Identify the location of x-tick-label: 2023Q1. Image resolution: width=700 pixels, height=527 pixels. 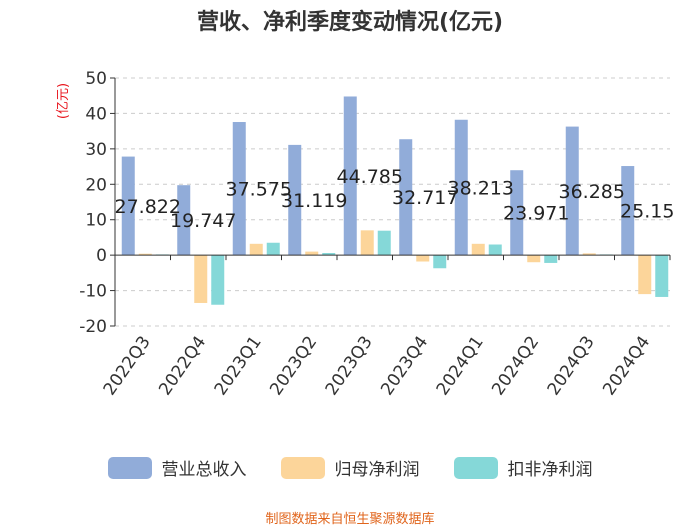
(238, 366).